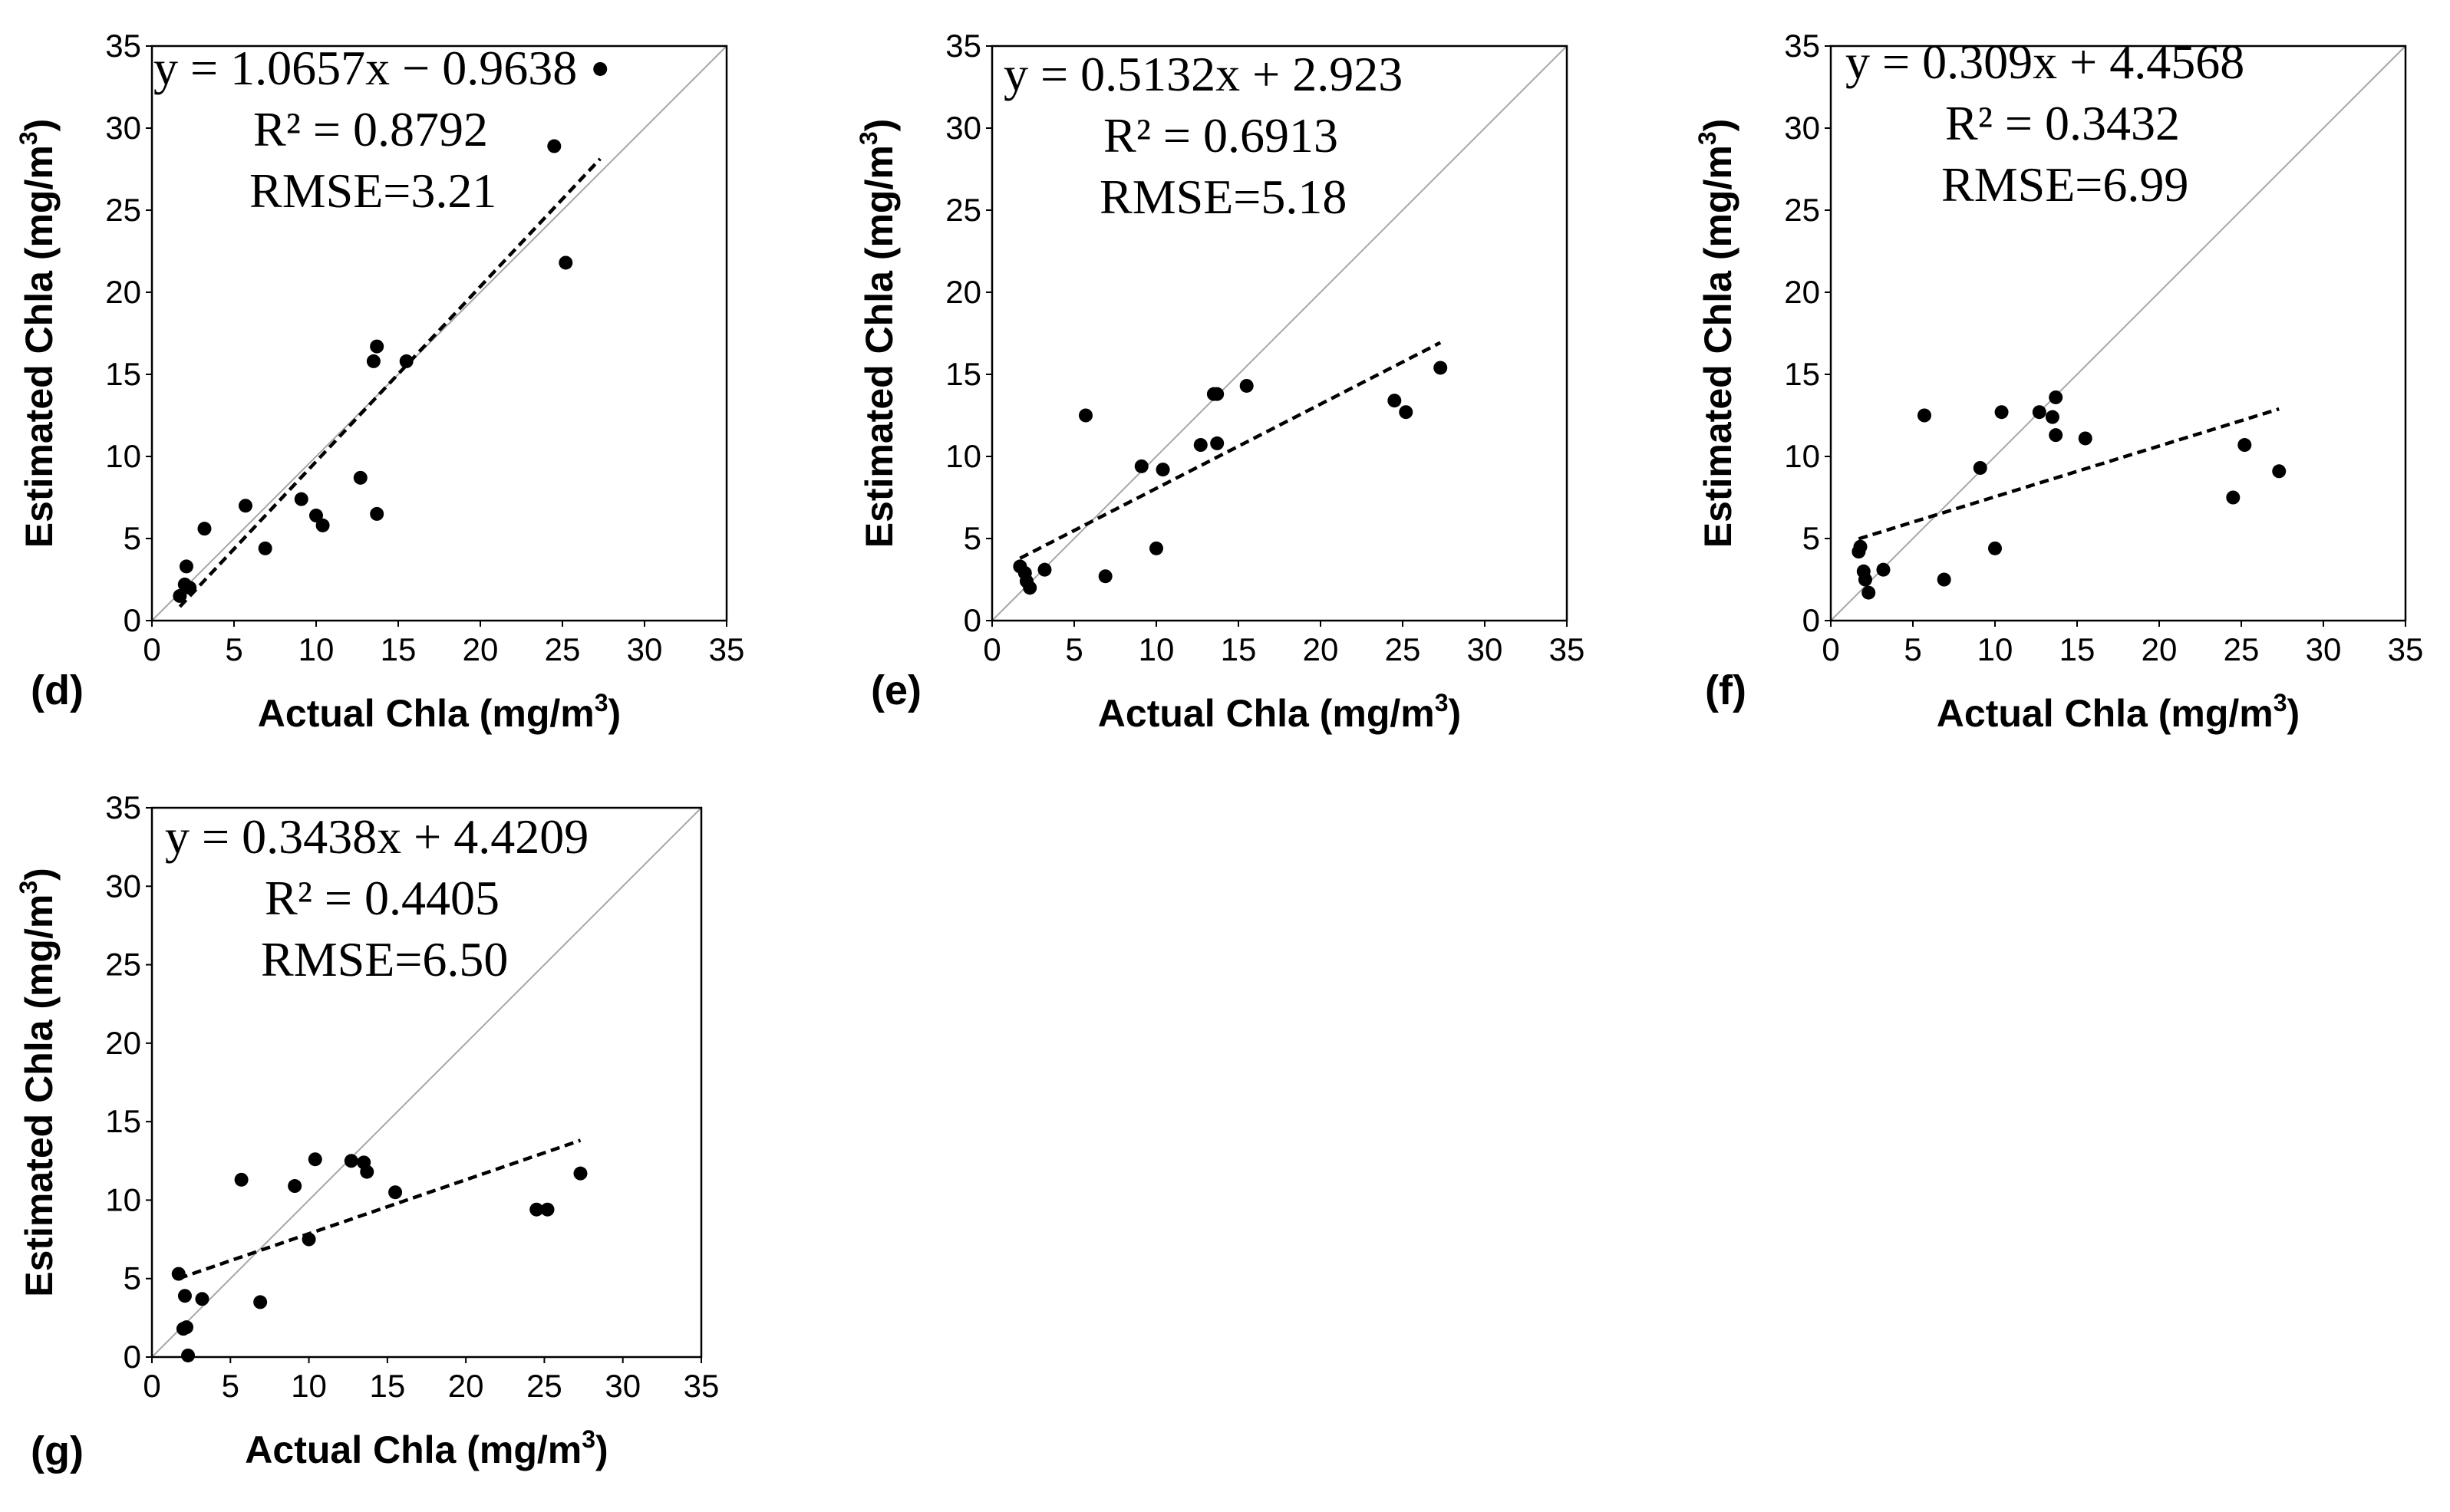 The height and width of the screenshot is (1512, 2450). I want to click on one-to-one-line, so click(2118, 333).